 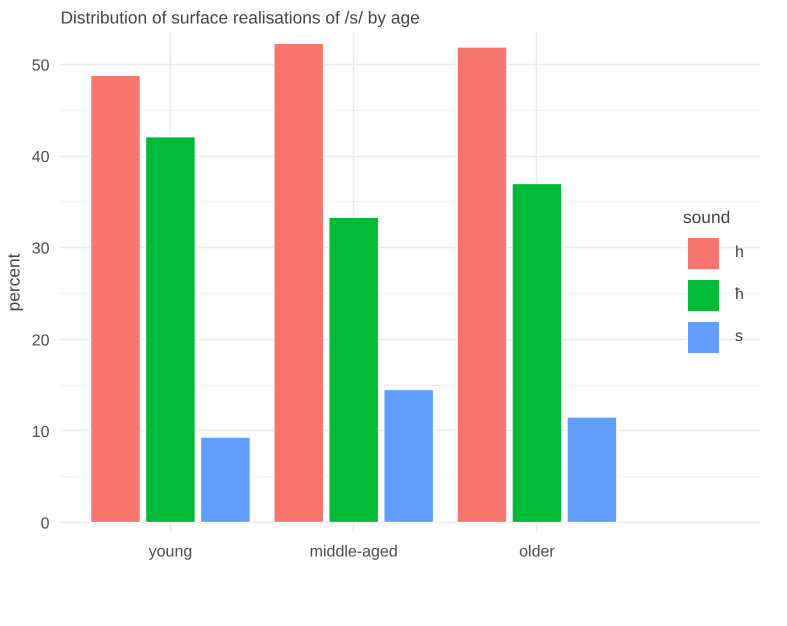 I want to click on y-tick-label: 20, so click(x=41, y=341).